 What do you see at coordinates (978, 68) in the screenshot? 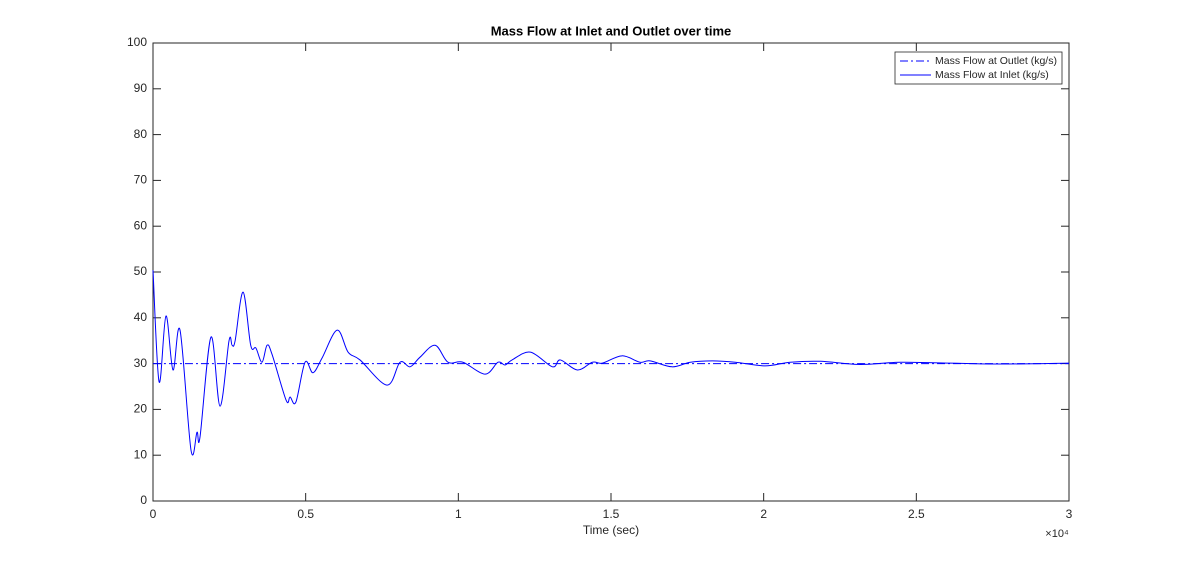
I see `legend-box` at bounding box center [978, 68].